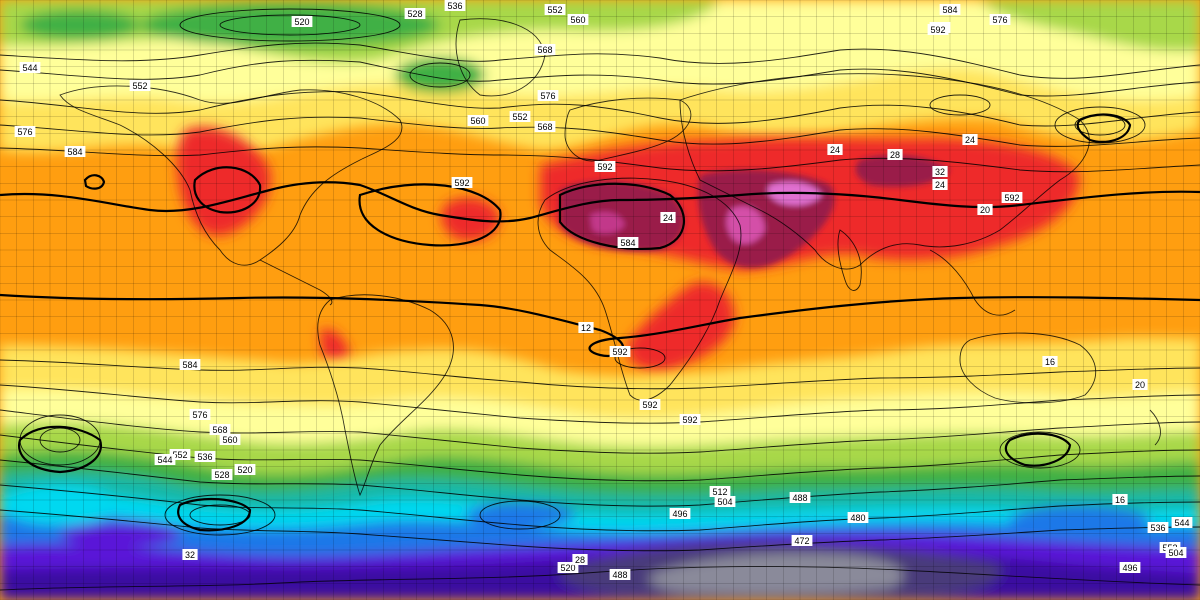 Image resolution: width=1200 pixels, height=600 pixels. Describe the element at coordinates (776, 574) in the screenshot. I see `antarctic-grey` at that location.